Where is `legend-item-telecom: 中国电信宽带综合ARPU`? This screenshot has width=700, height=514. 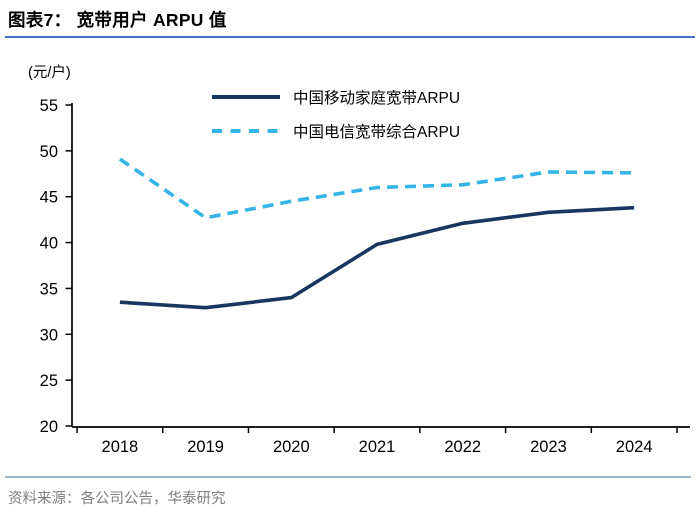 legend-item-telecom: 中国电信宽带综合ARPU is located at coordinates (336, 131).